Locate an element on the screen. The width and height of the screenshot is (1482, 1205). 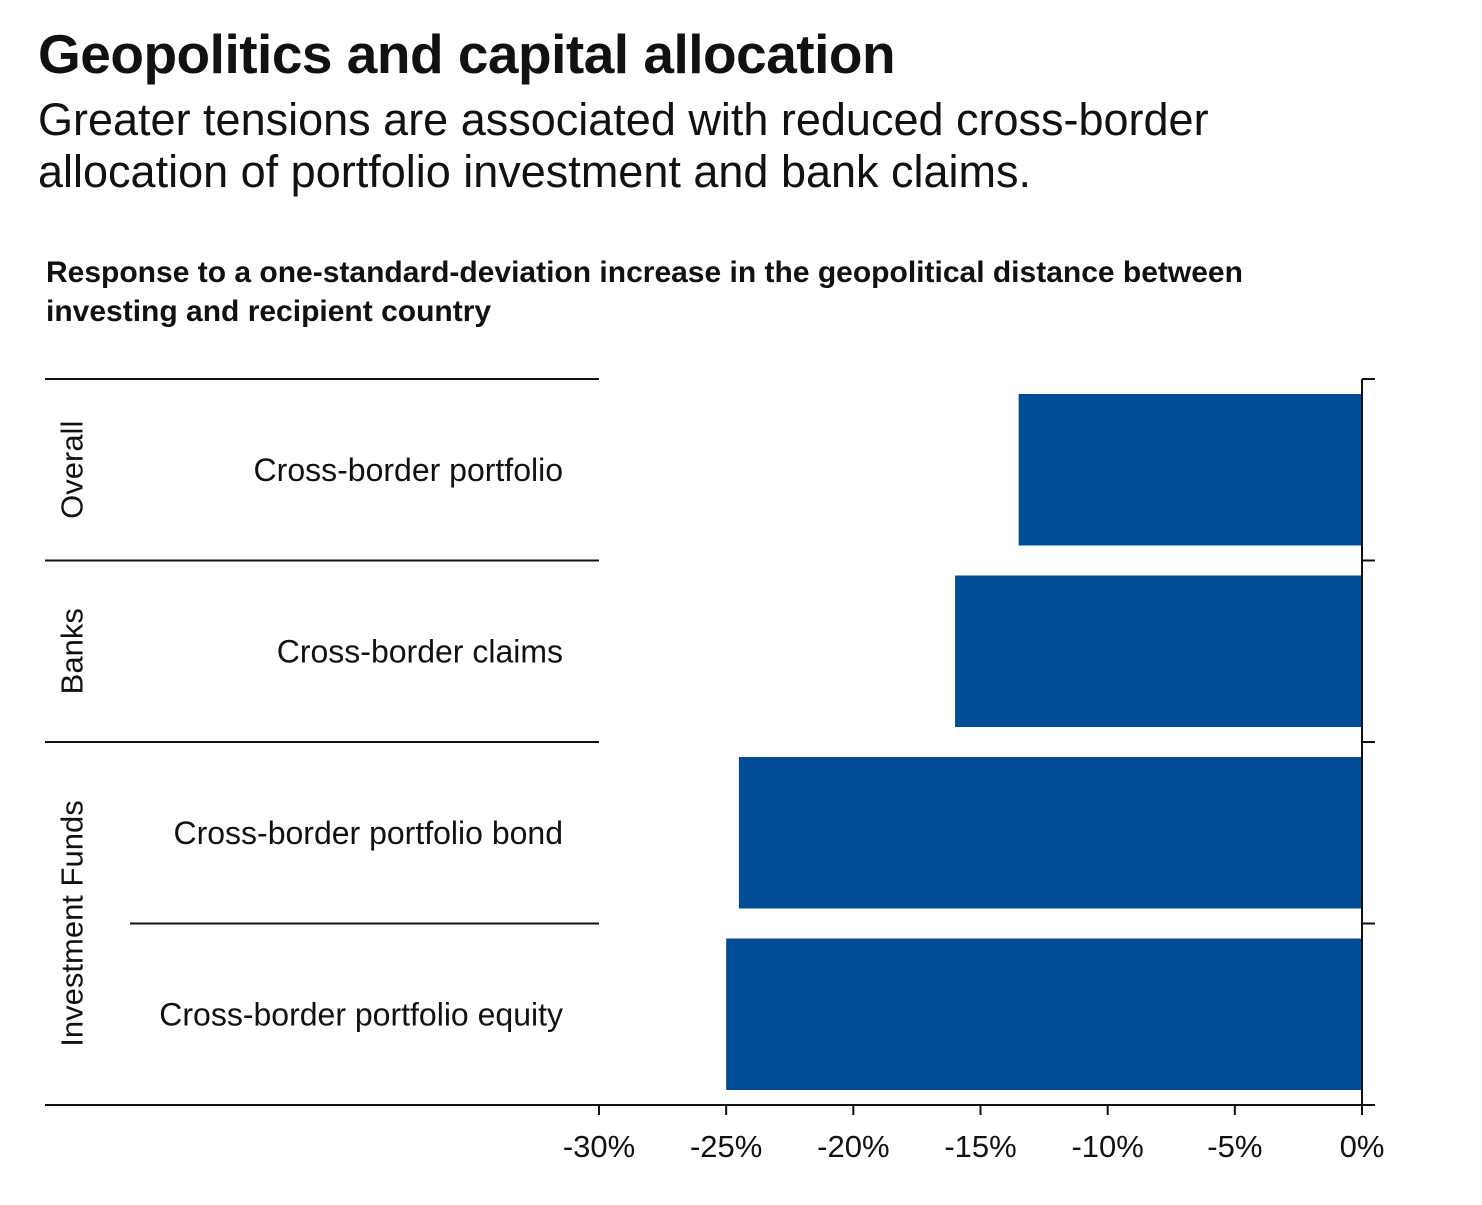
x-tick-label: 0% is located at coordinates (1362, 1146).